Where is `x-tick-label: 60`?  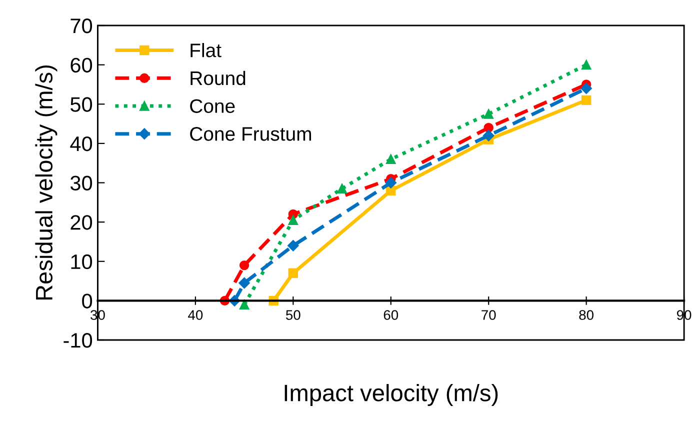 x-tick-label: 60 is located at coordinates (391, 315).